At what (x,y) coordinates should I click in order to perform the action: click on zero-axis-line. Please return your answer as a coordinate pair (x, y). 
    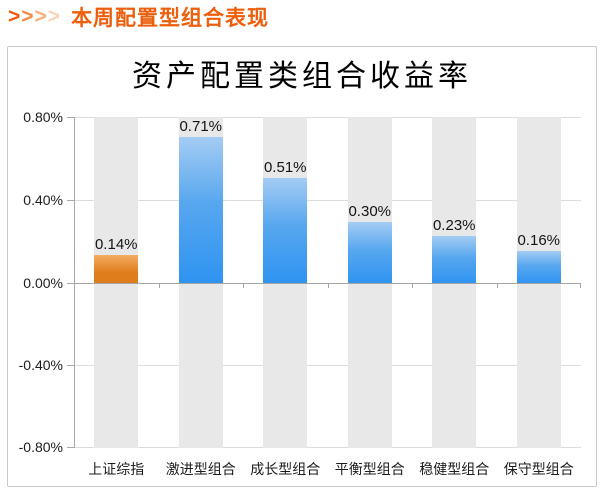
    Looking at the image, I should click on (327, 283).